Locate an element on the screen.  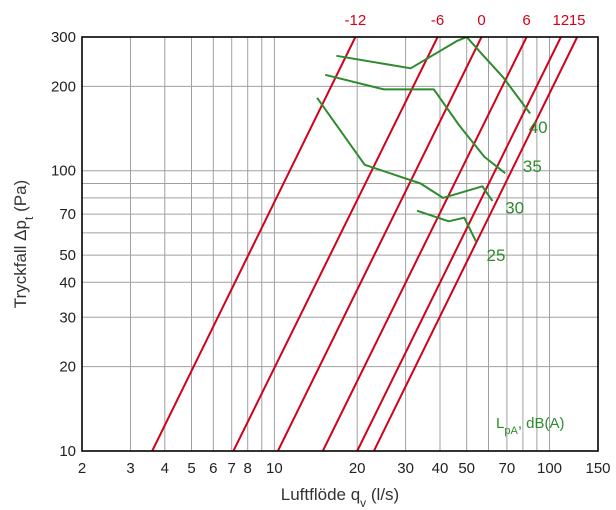
x-tick-label: 50 is located at coordinates (466, 468).